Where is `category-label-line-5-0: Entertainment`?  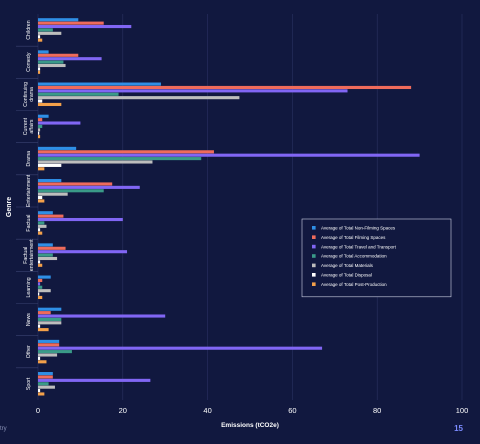
category-label-line-5-0: Entertainment is located at coordinates (29, 190).